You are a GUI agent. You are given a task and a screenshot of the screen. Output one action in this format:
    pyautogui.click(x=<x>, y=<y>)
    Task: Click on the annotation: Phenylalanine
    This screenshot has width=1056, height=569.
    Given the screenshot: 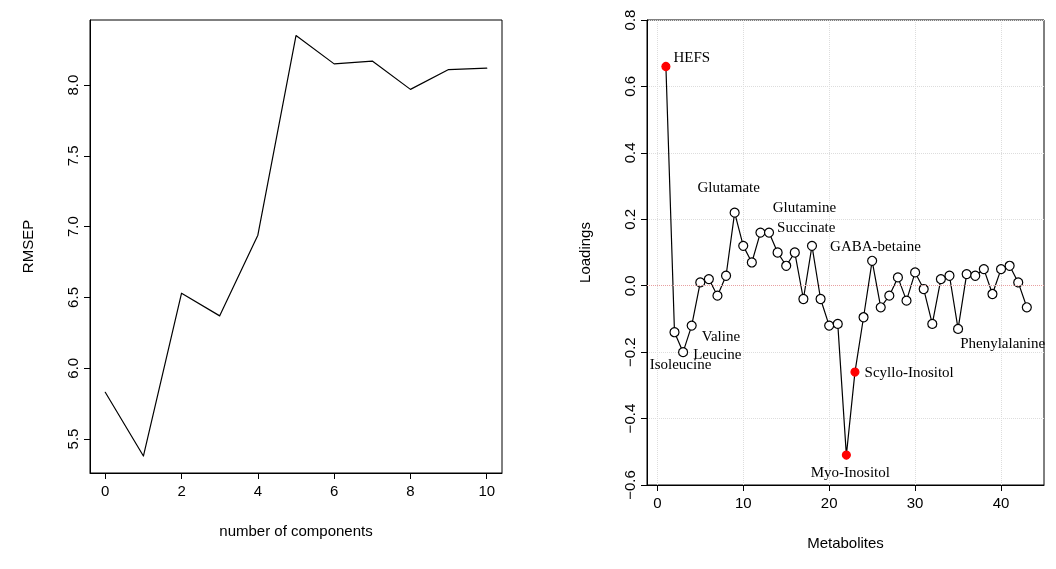 What is the action you would take?
    pyautogui.click(x=1003, y=342)
    